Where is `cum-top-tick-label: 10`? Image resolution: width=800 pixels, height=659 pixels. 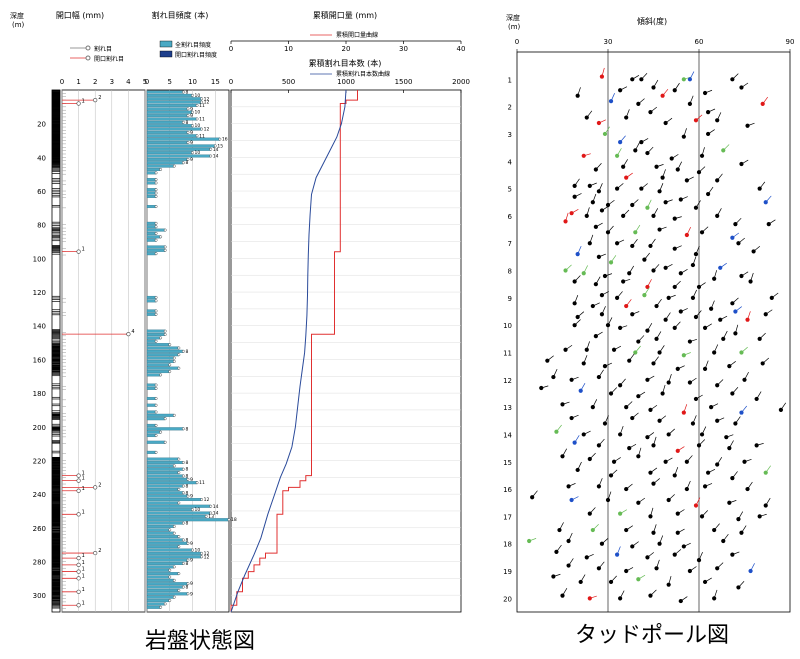
cum-top-tick-label: 10 is located at coordinates (288, 49).